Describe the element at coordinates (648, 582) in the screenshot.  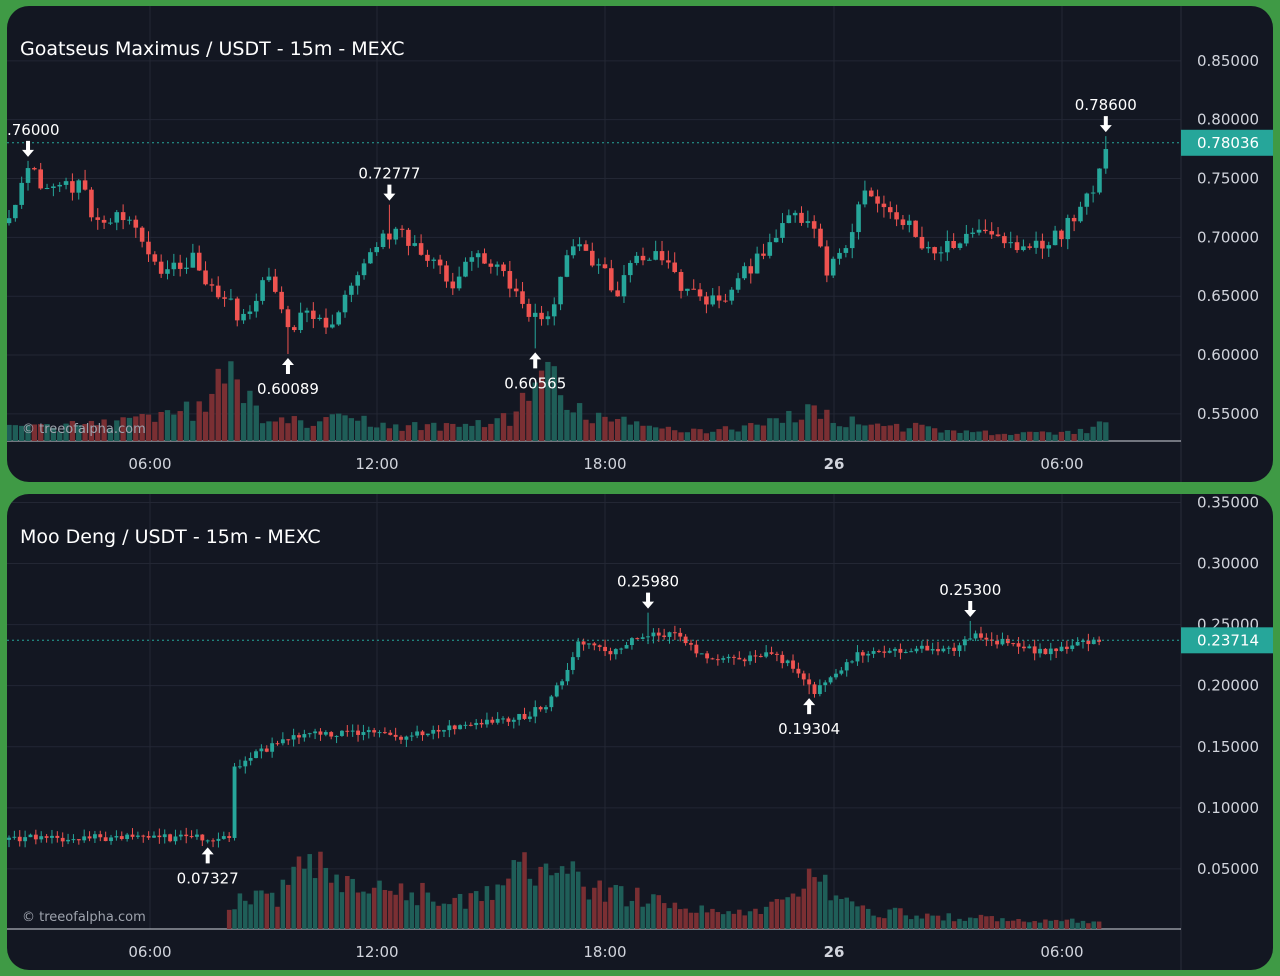
I see `high-value-label: 0.25980` at that location.